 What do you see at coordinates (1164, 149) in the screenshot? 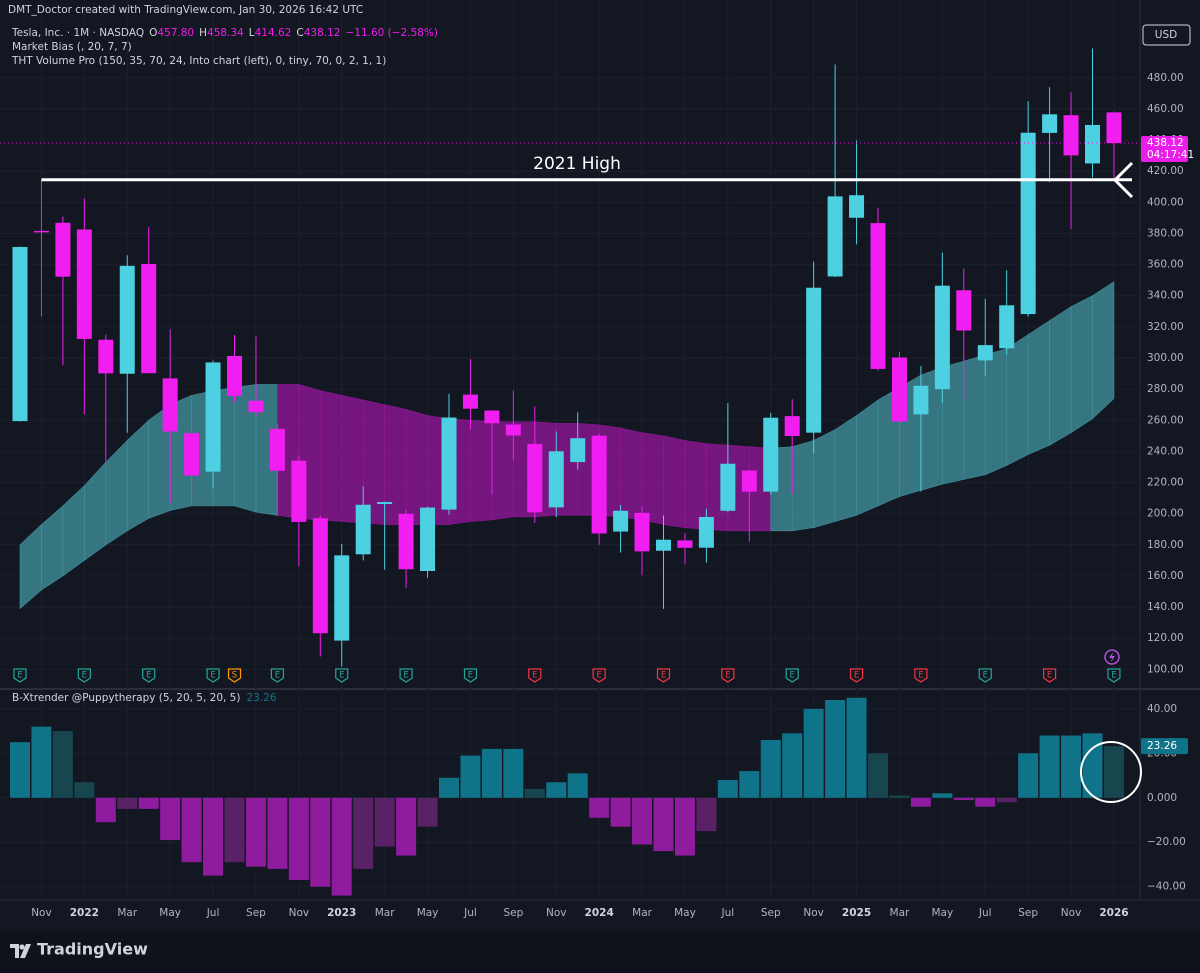
I see `last-price-box` at bounding box center [1164, 149].